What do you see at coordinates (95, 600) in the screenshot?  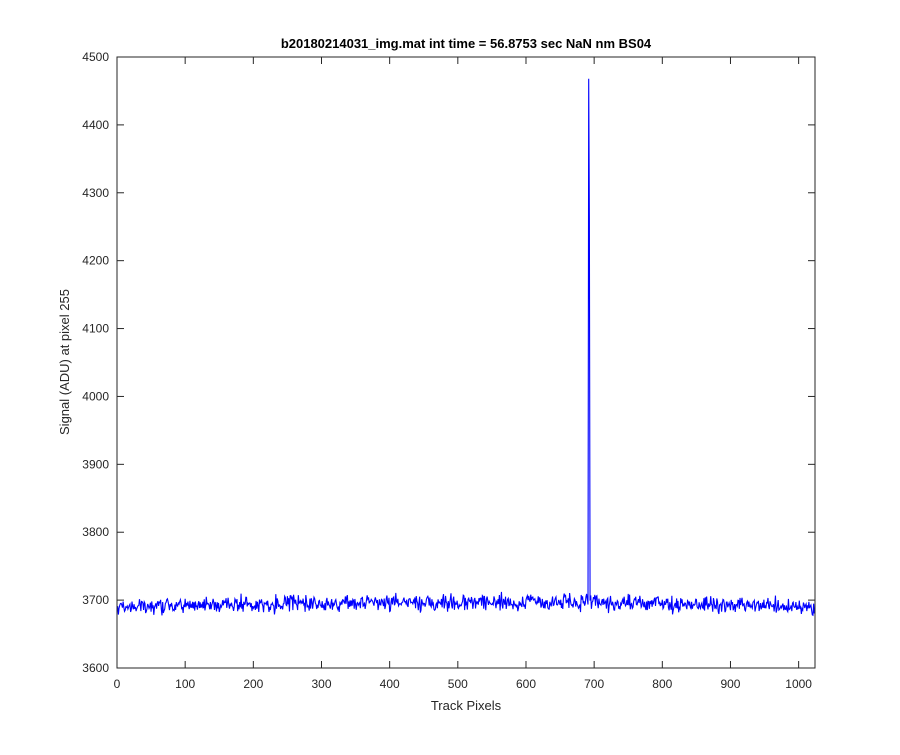 I see `y-tick-label: 3700` at bounding box center [95, 600].